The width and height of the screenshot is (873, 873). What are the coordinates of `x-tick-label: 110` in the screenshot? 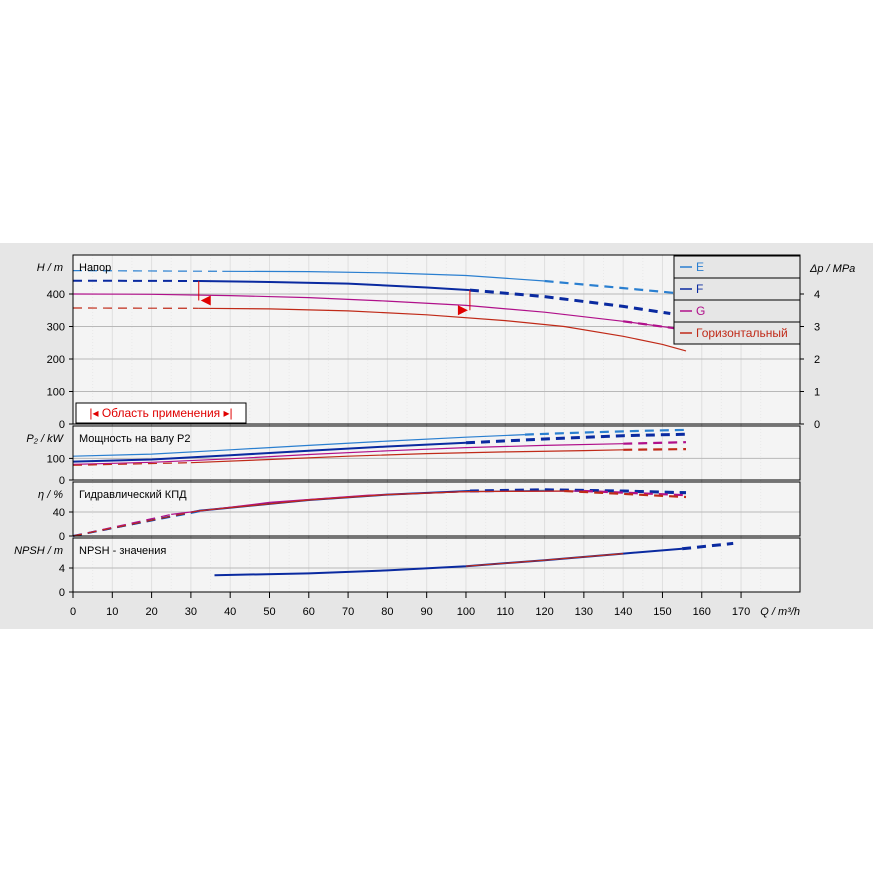 It's located at (505, 612).